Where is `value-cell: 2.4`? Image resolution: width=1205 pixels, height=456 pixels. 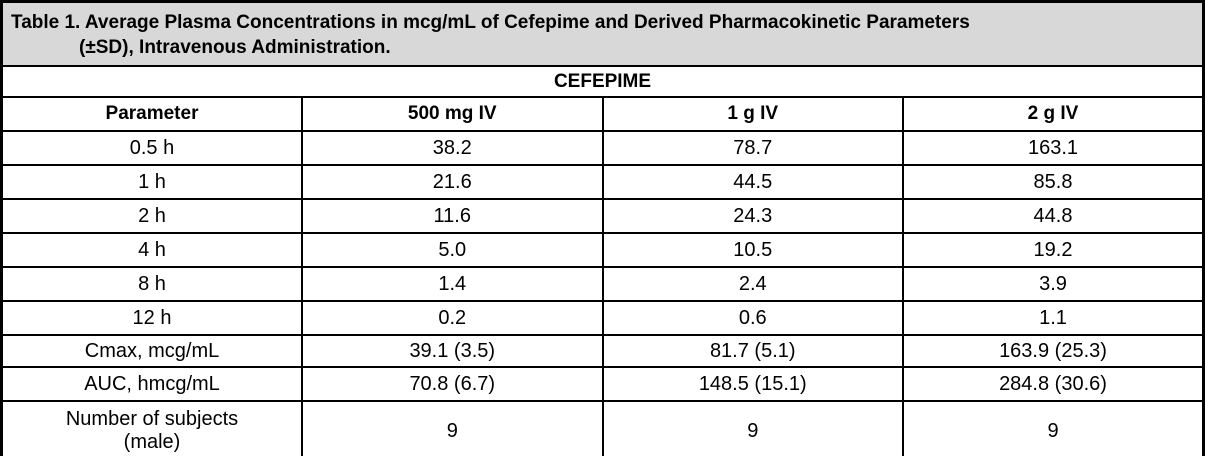
value-cell: 2.4 is located at coordinates (752, 284).